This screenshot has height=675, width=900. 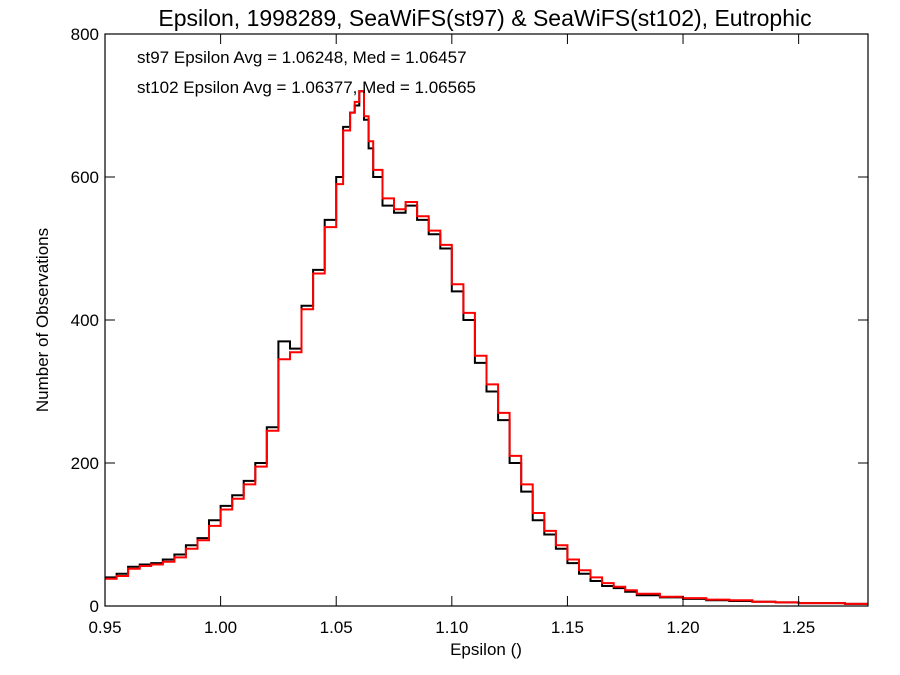 I want to click on x-tick-label: 1.10, so click(x=451, y=627).